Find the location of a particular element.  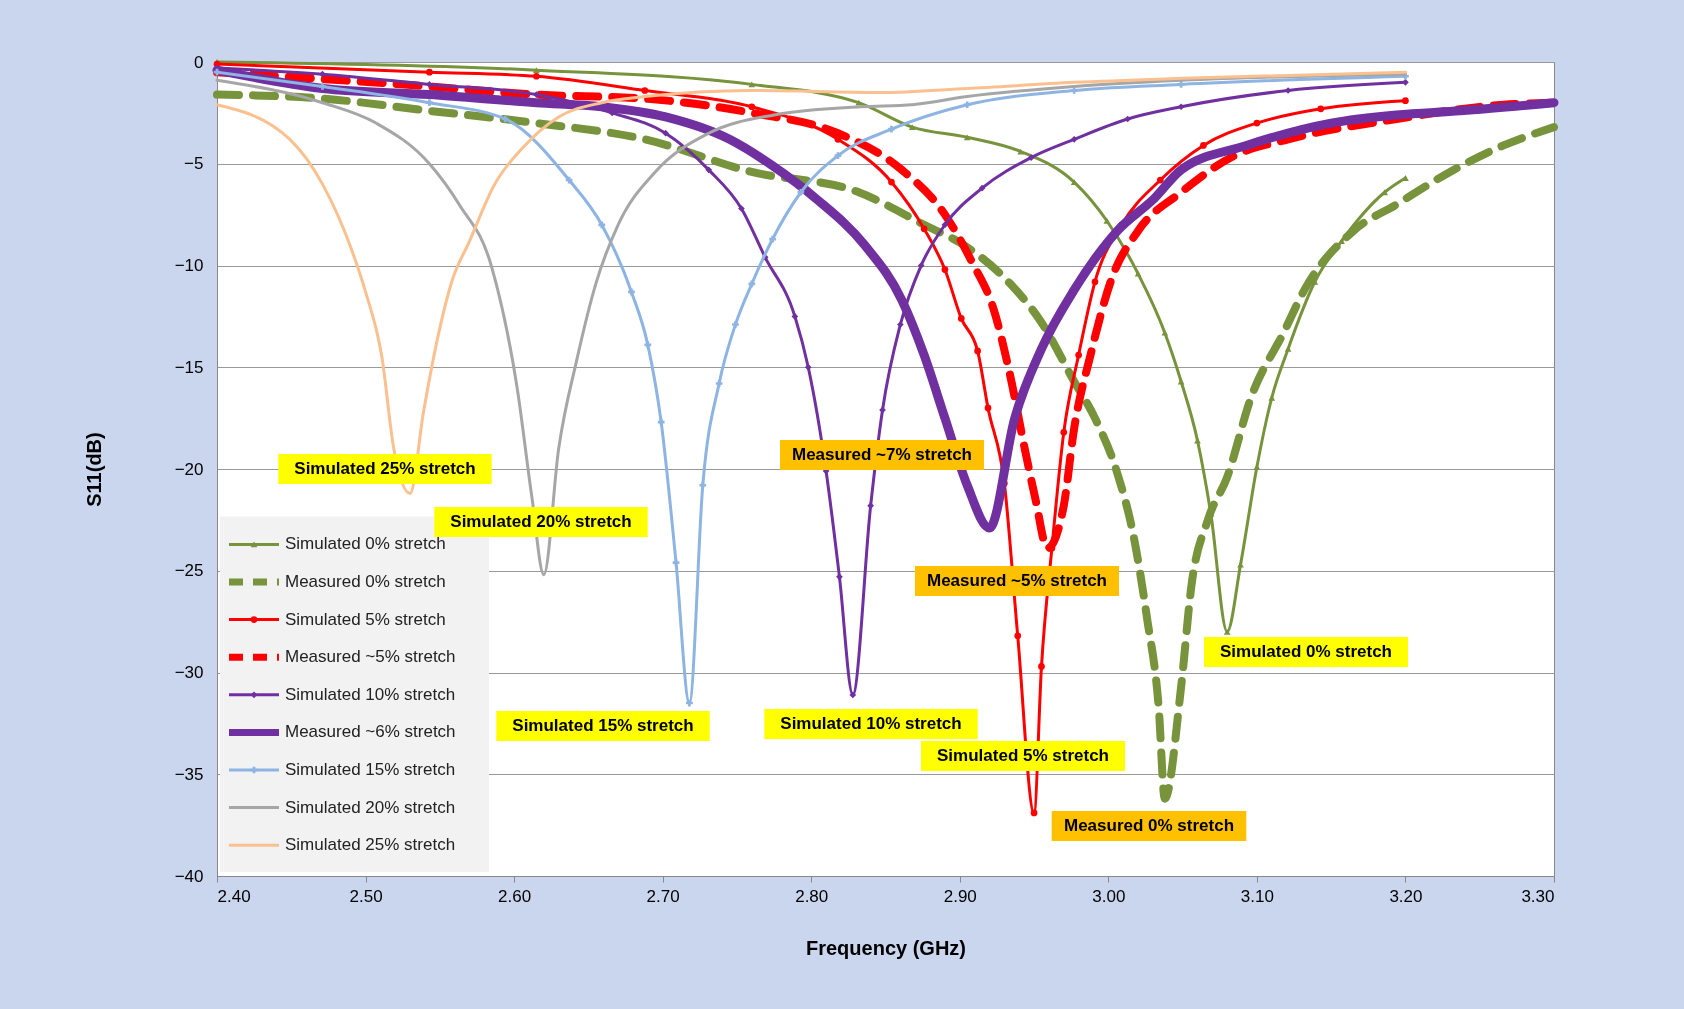

legend-label: Simulated 20% stretch is located at coordinates (370, 807).